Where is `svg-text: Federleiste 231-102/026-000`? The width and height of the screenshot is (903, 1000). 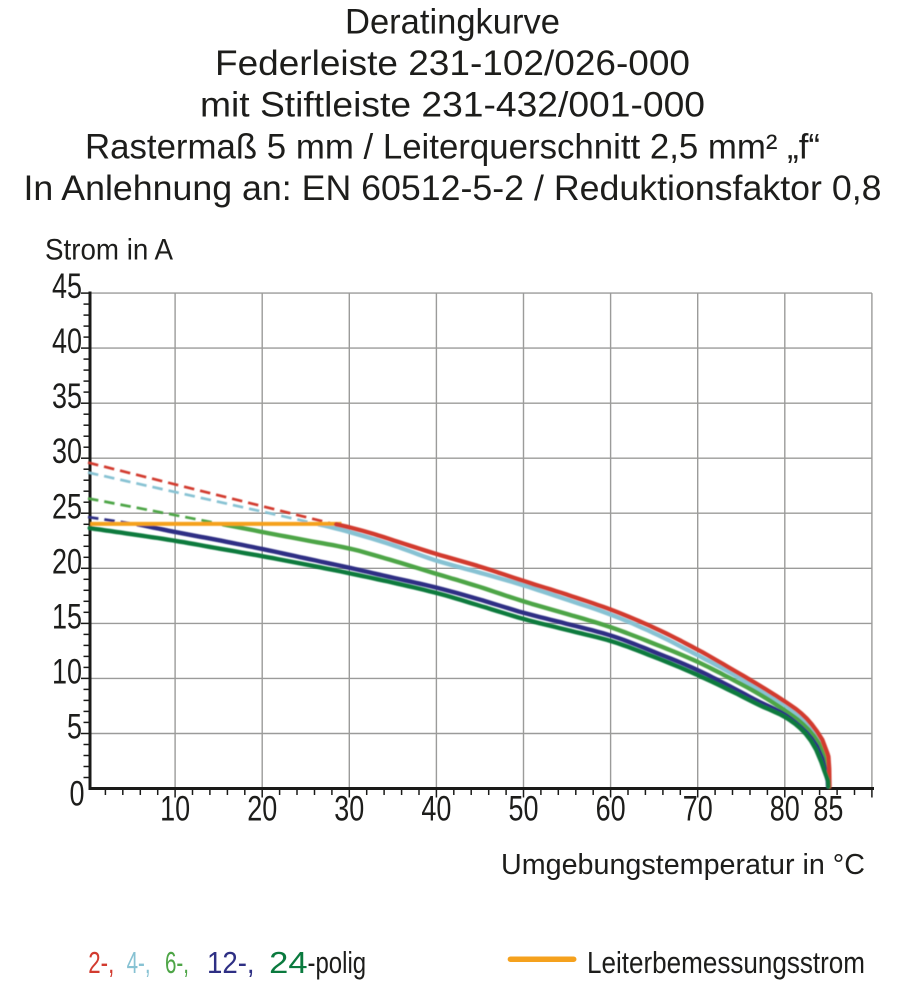 svg-text: Federleiste 231-102/026-000 is located at coordinates (452, 63).